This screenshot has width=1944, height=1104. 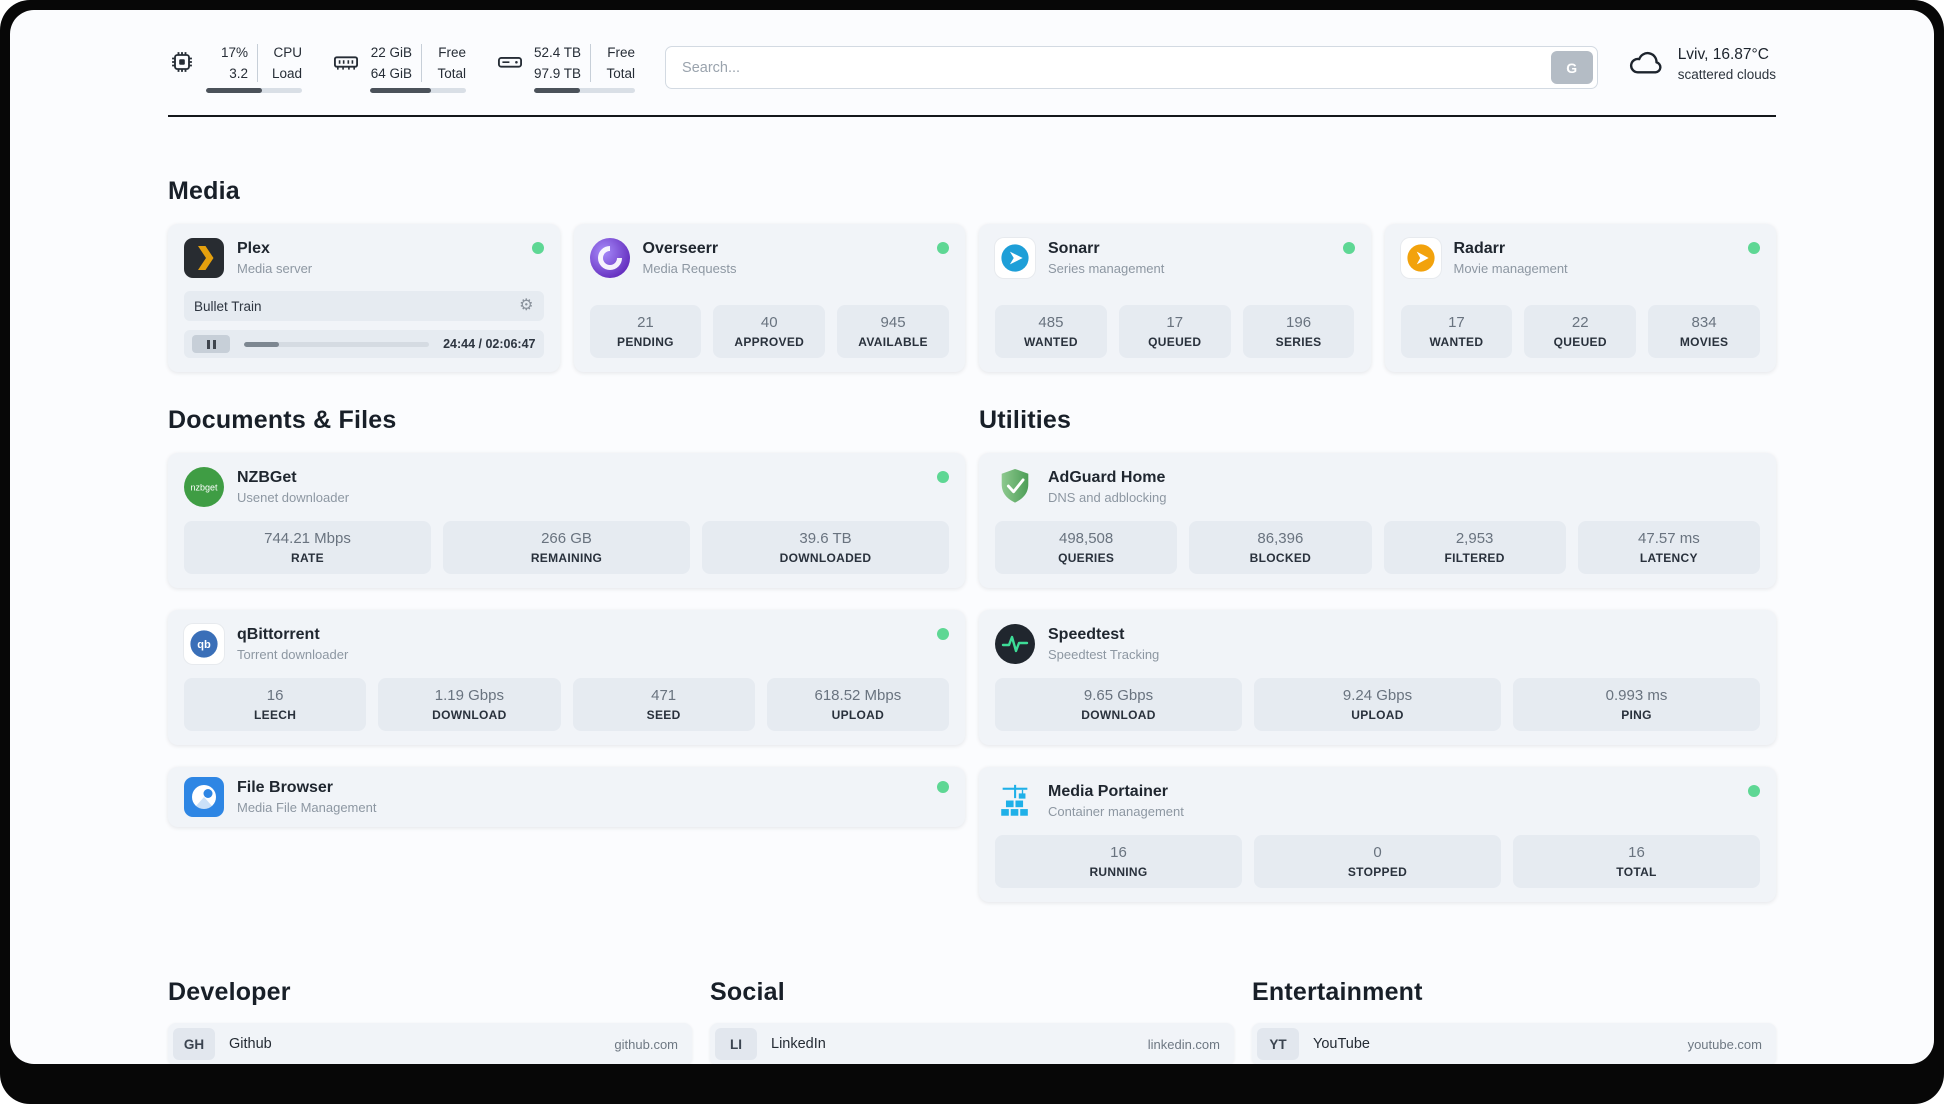 I want to click on bookmark-url: github.com, so click(x=646, y=1044).